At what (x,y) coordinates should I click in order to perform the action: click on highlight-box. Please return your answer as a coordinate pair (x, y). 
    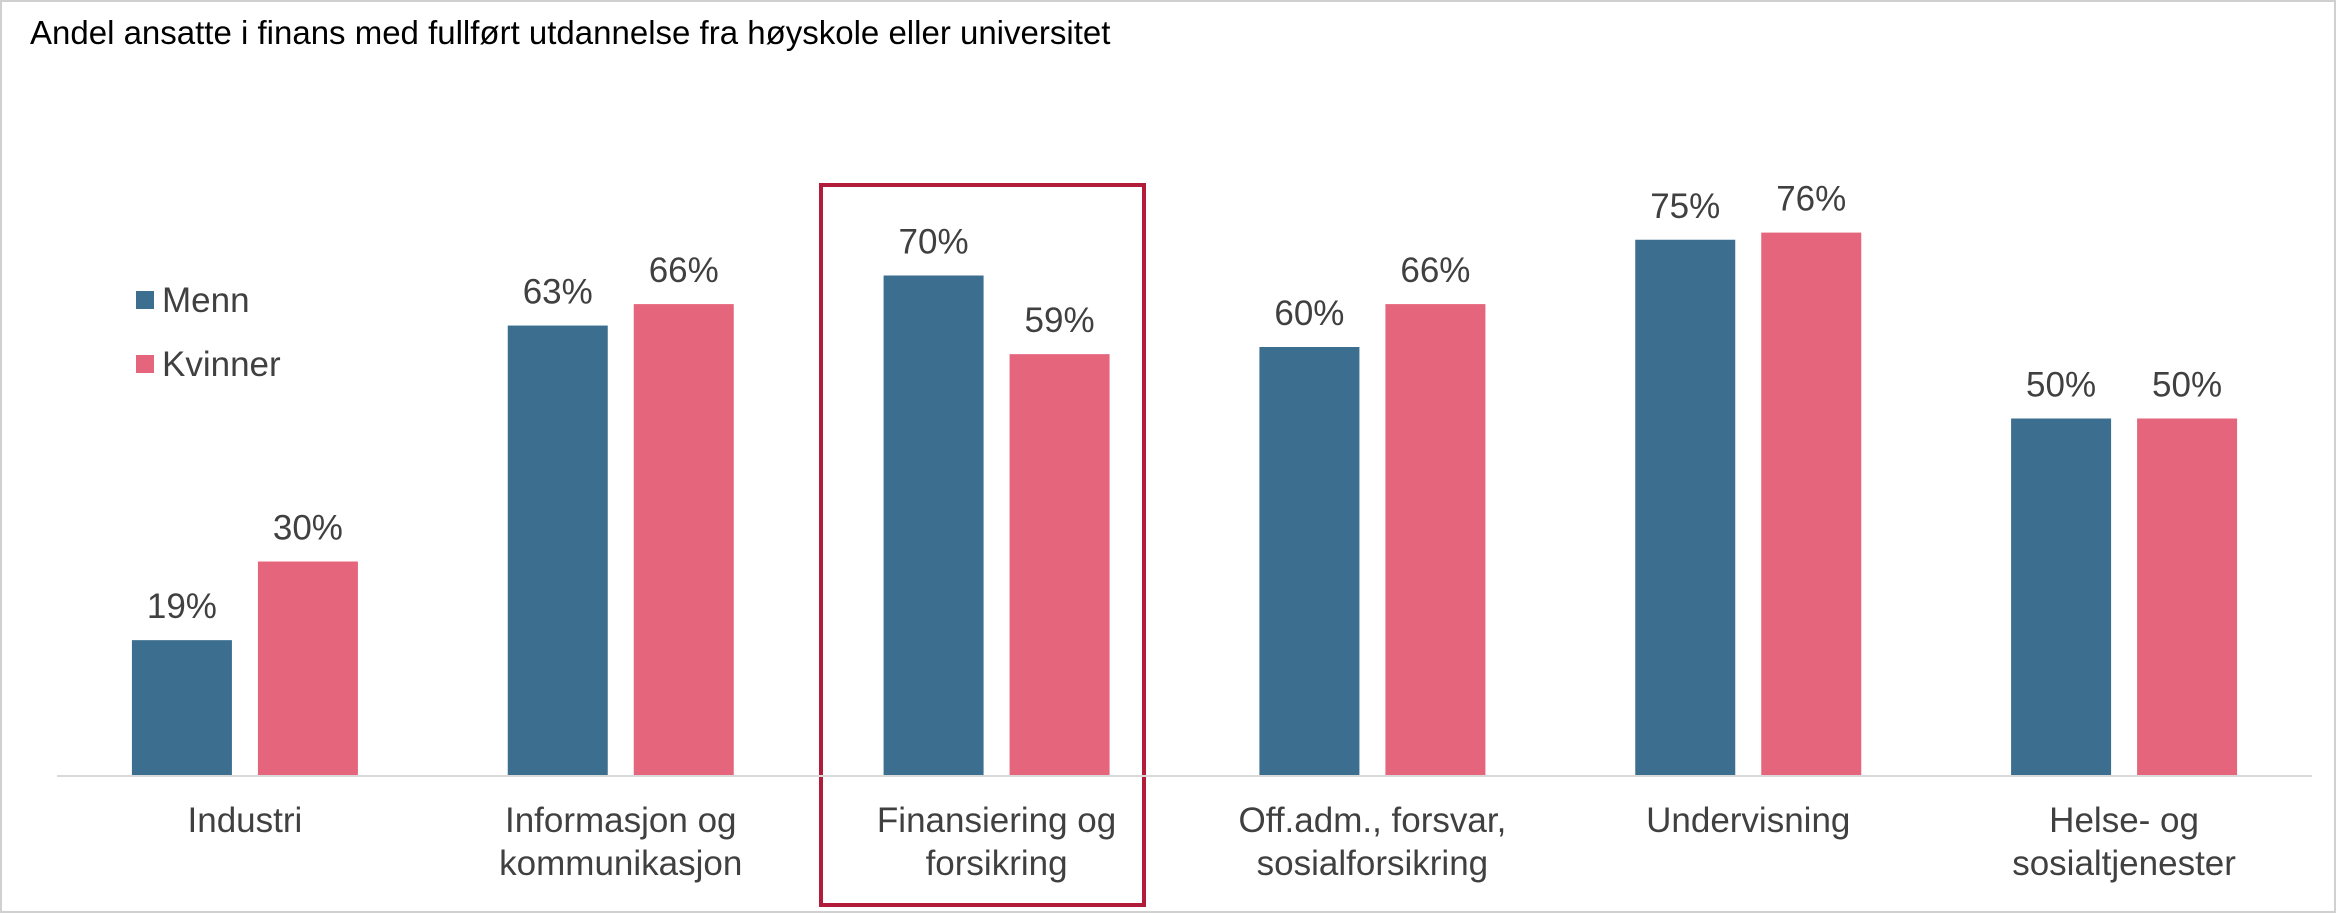
    Looking at the image, I should click on (982, 545).